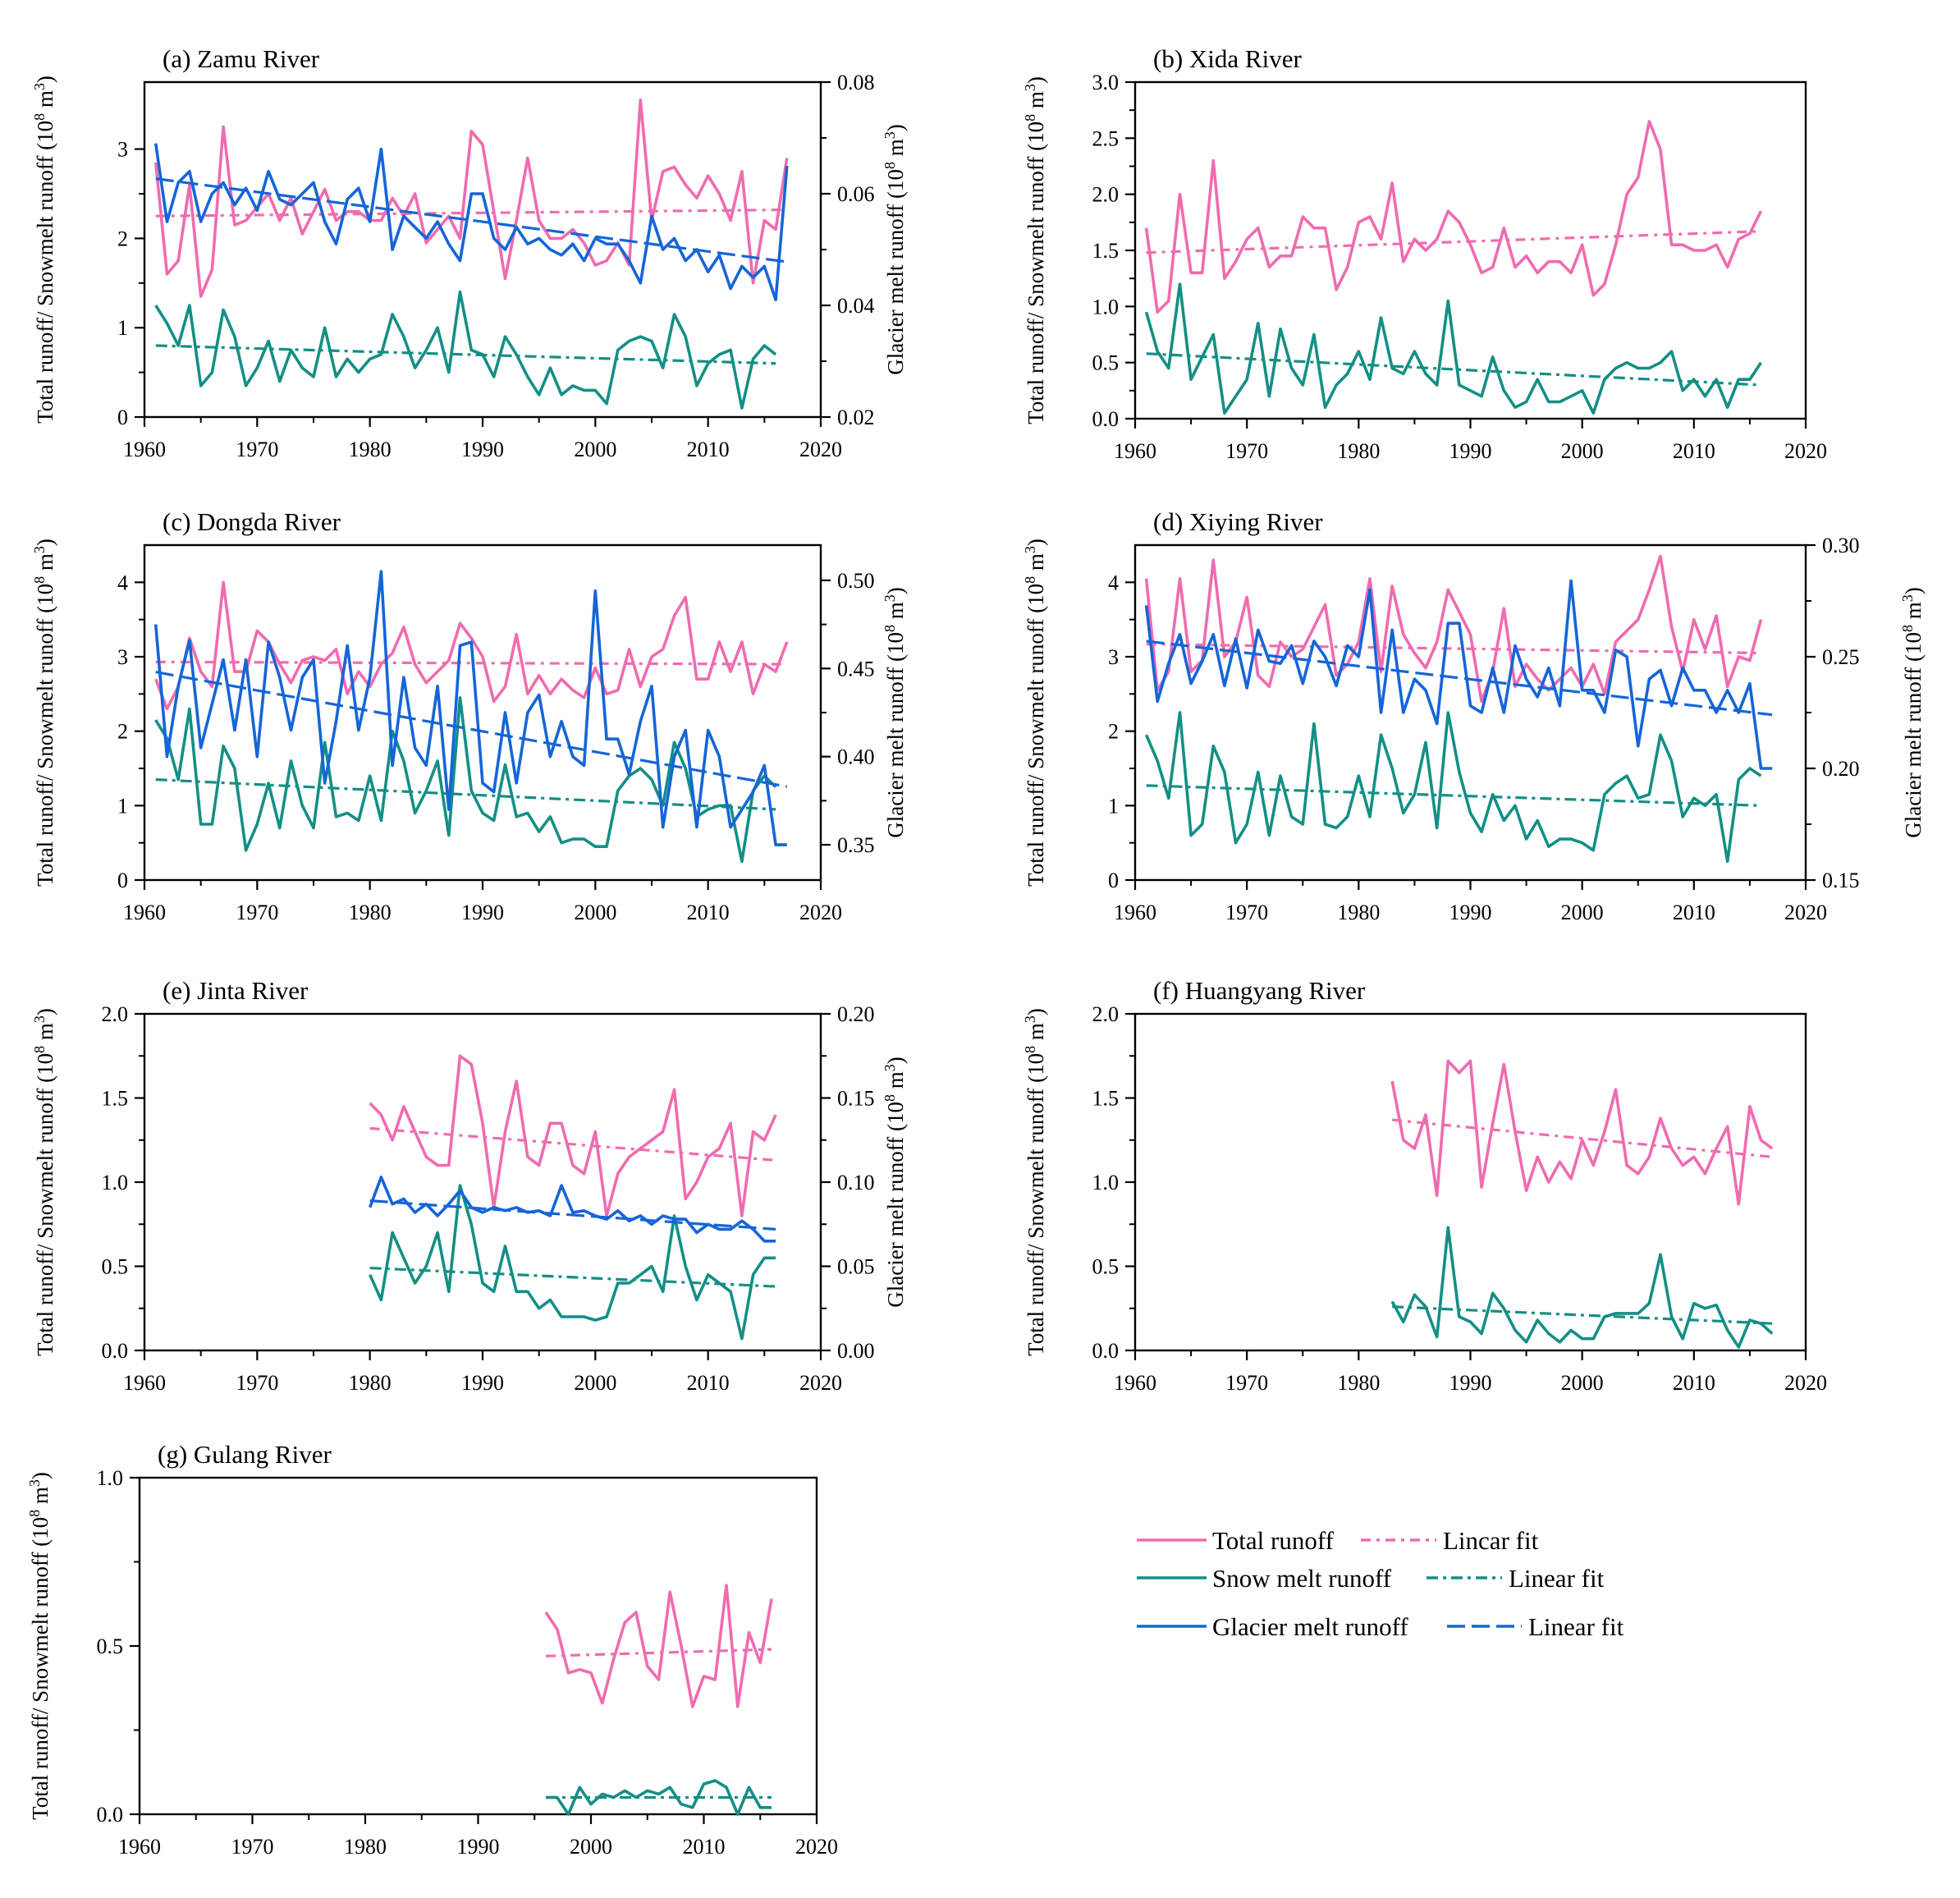 The image size is (1960, 1898). I want to click on panel-title: (a) Zamu River, so click(241, 59).